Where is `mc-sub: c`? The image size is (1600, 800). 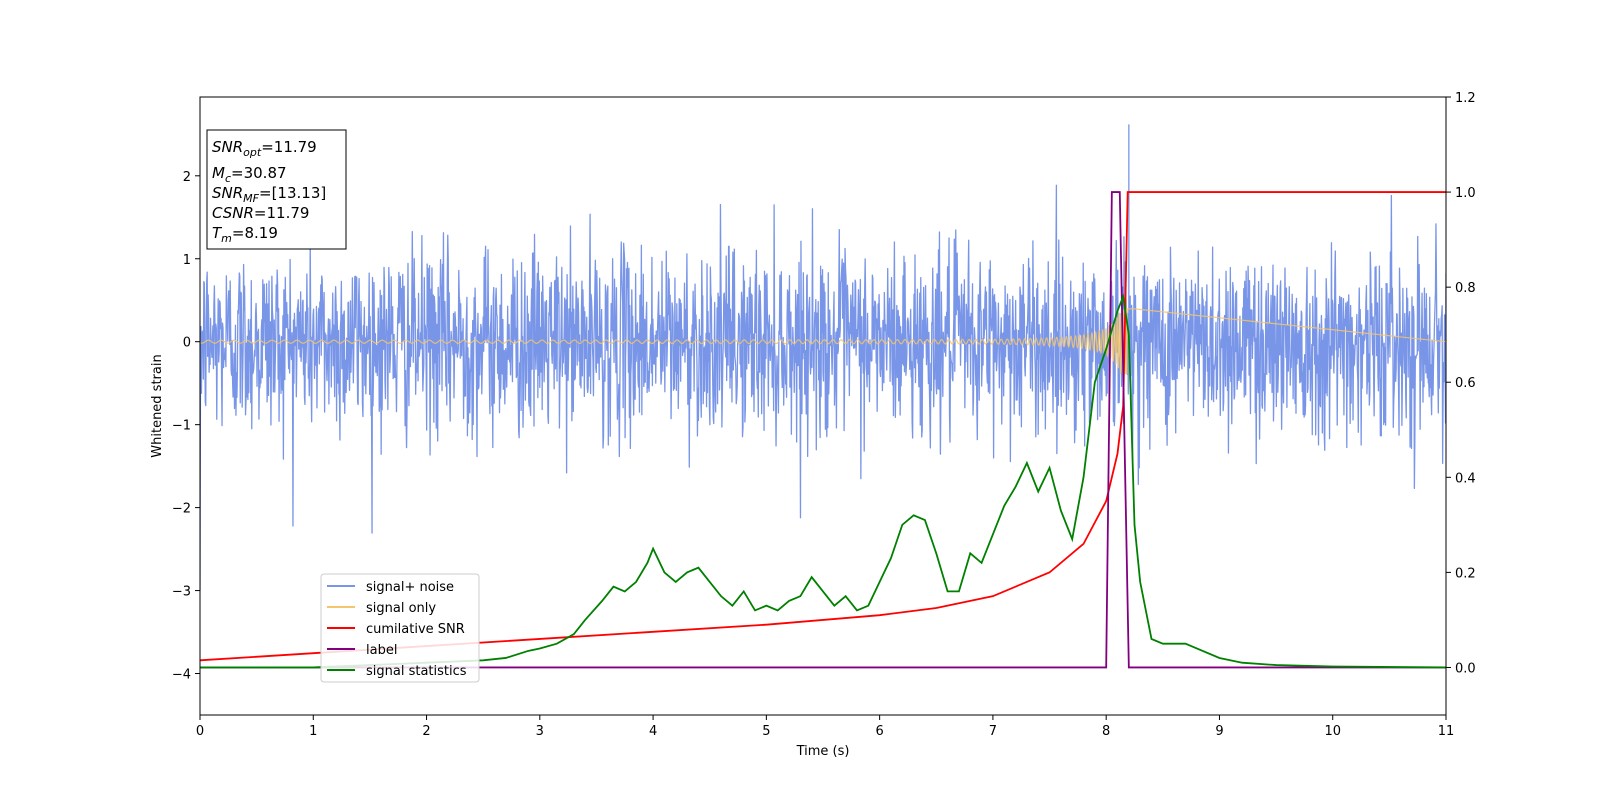
mc-sub: c is located at coordinates (228, 178).